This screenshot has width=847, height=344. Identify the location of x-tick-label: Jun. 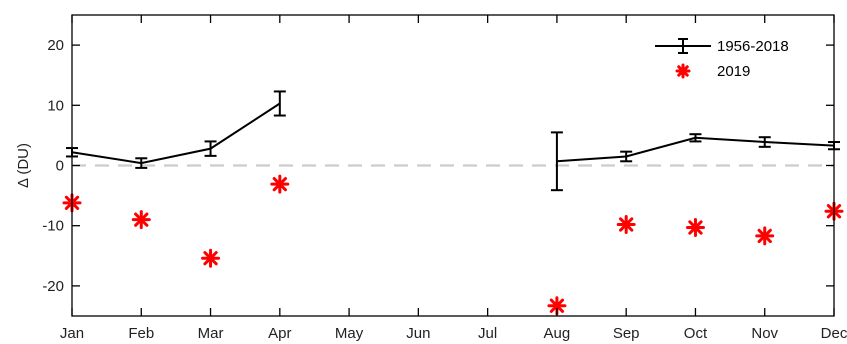
(418, 333).